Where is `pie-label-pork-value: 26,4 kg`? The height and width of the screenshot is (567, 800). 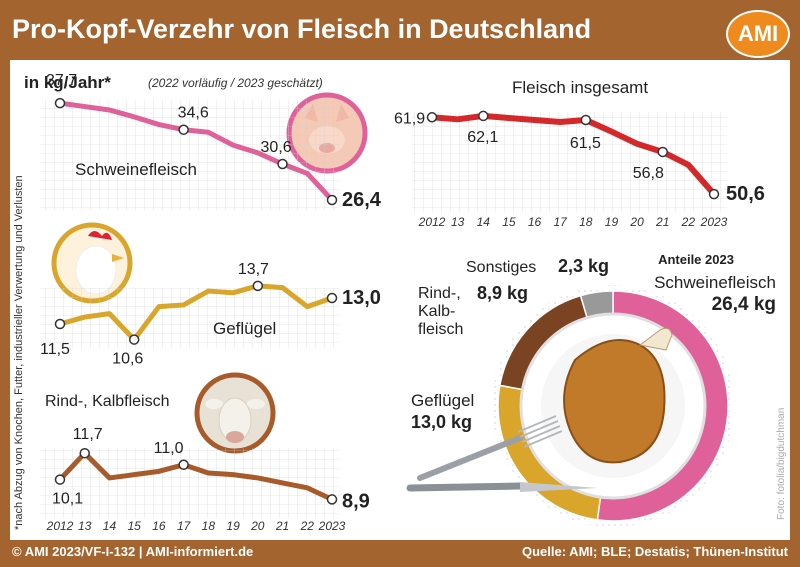
pie-label-pork-value: 26,4 kg is located at coordinates (744, 304).